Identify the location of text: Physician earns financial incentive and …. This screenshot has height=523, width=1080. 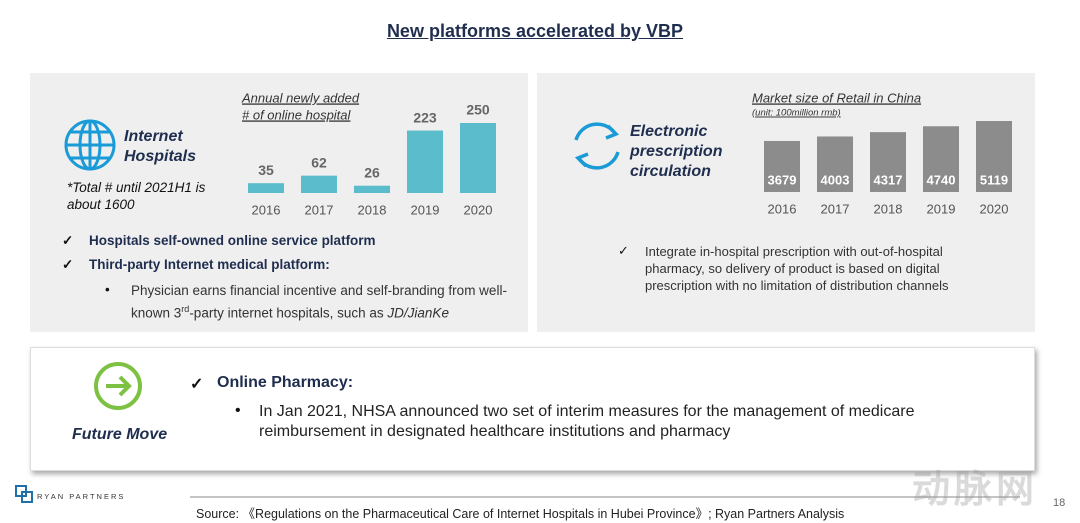
(319, 302).